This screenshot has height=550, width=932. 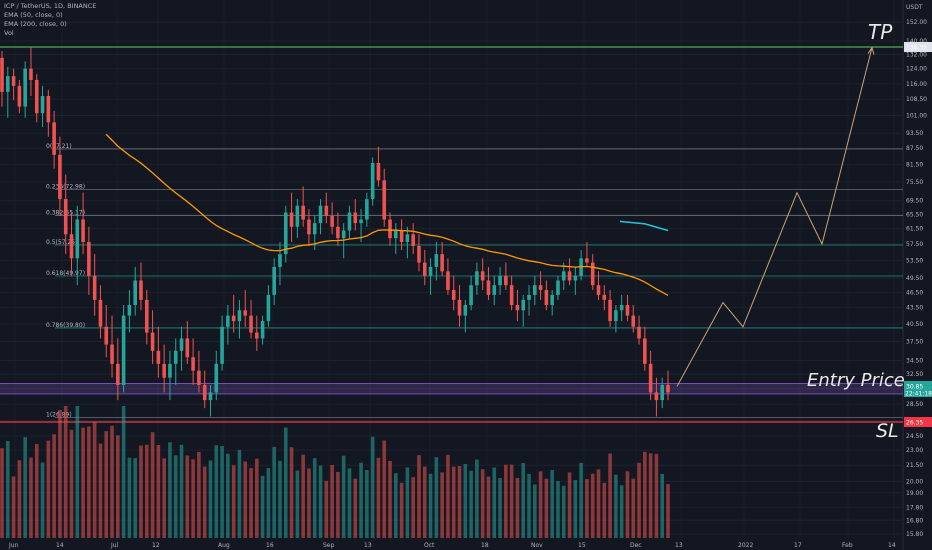 What do you see at coordinates (856, 380) in the screenshot?
I see `entry-price-label: Entry Price` at bounding box center [856, 380].